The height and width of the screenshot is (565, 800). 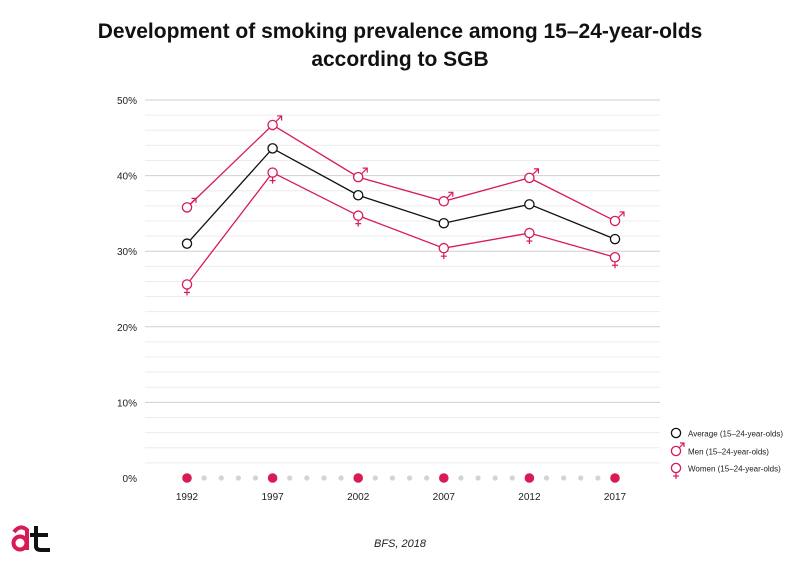 What do you see at coordinates (272, 497) in the screenshot?
I see `x-tick-label: 1997` at bounding box center [272, 497].